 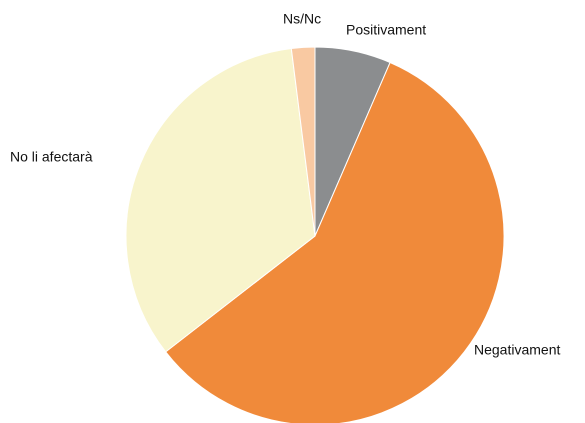 What do you see at coordinates (303, 141) in the screenshot?
I see `pie-slice` at bounding box center [303, 141].